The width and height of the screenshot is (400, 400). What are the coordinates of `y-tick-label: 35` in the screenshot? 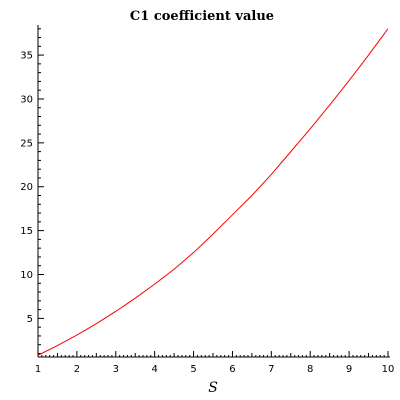 It's located at (26, 56).